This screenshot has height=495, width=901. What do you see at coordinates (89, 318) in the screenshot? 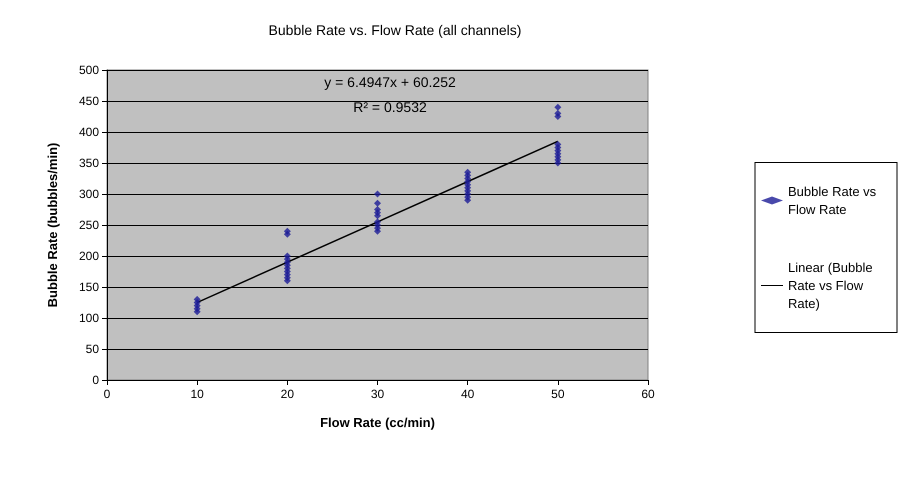
I see `y-tick-label: 100` at bounding box center [89, 318].